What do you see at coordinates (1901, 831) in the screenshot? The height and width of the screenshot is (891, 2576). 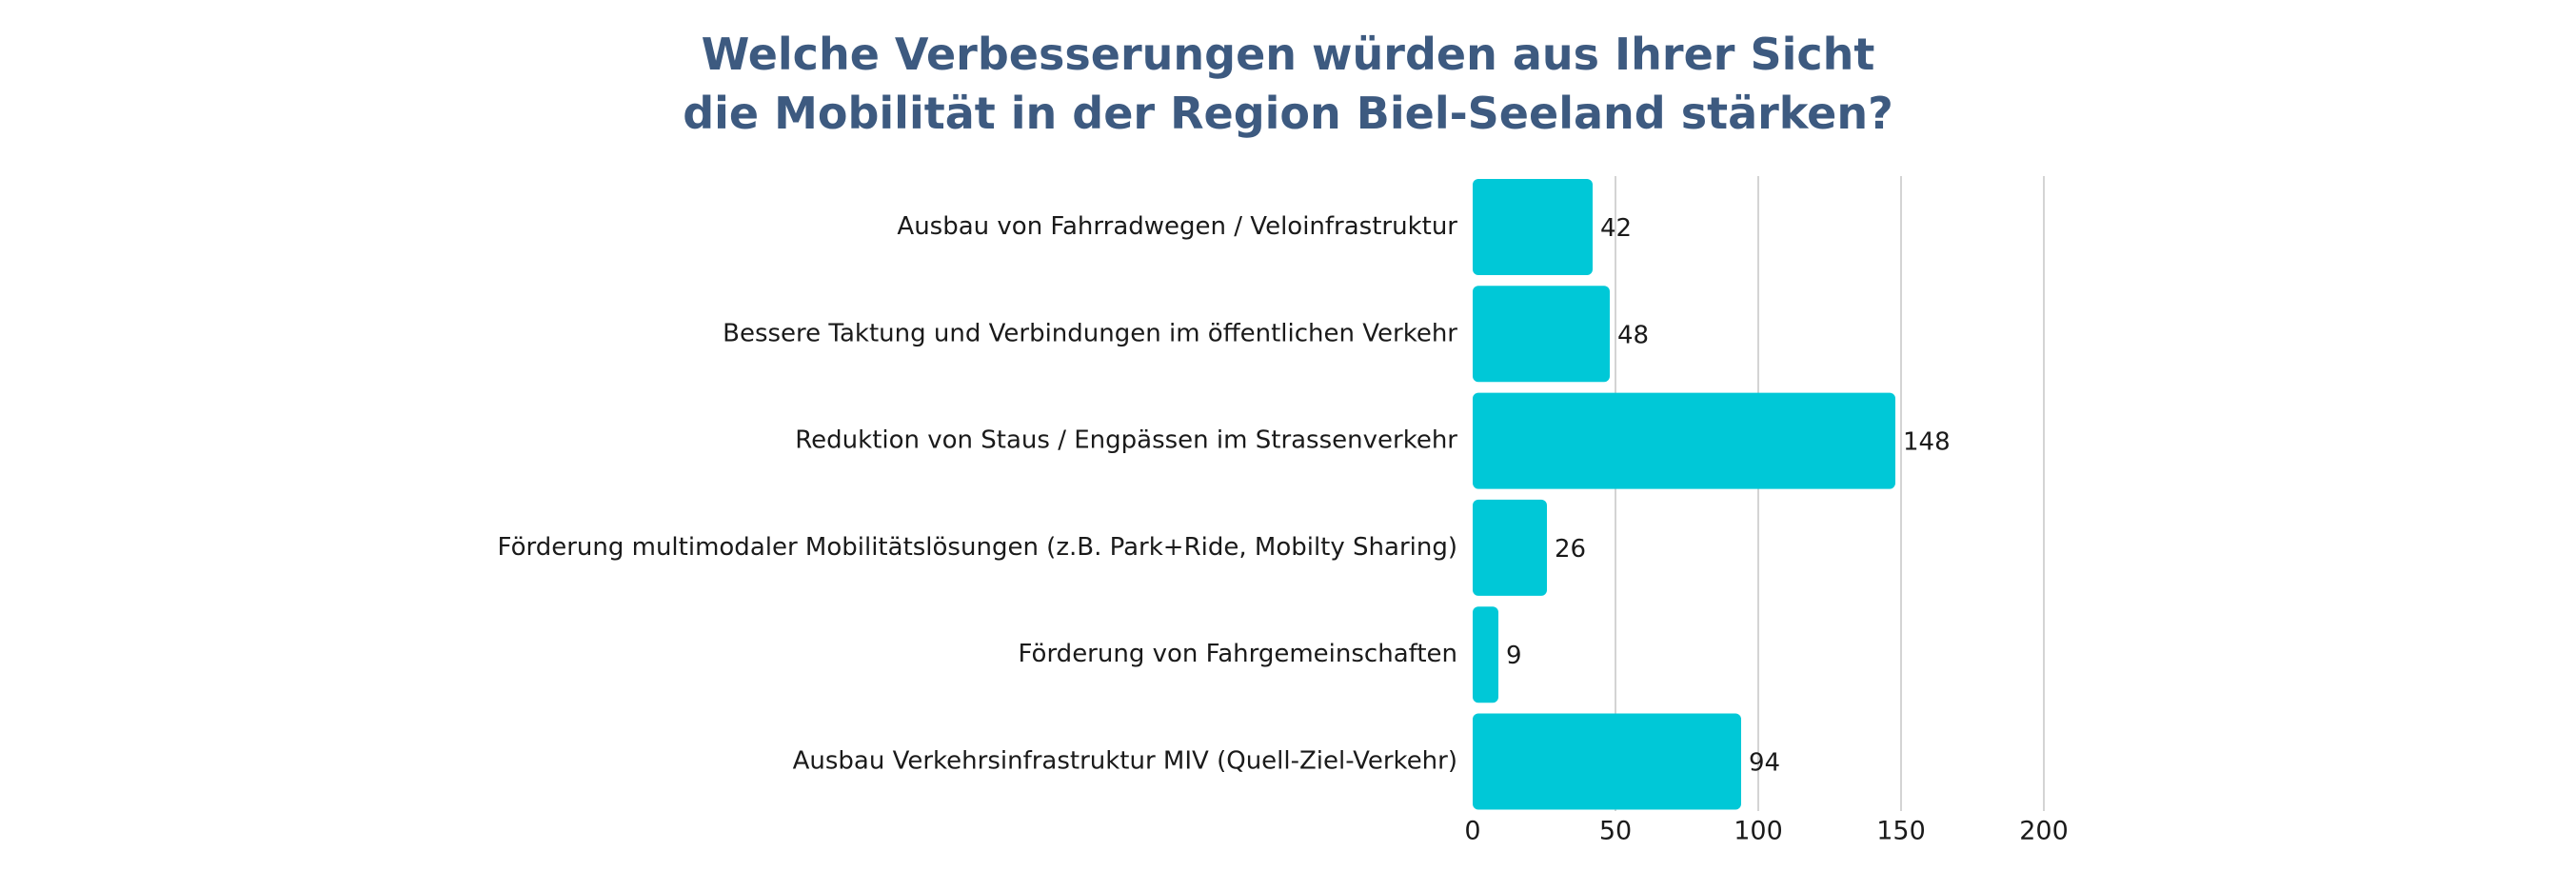 I see `x-tick-label-150: 150` at bounding box center [1901, 831].